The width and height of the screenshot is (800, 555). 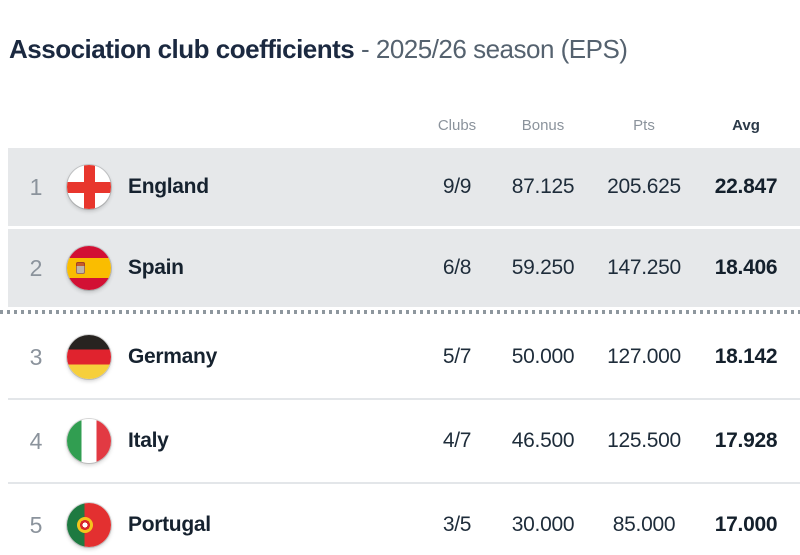 I want to click on table-header-row: Clubs Bonus Pts Avg, so click(x=404, y=106).